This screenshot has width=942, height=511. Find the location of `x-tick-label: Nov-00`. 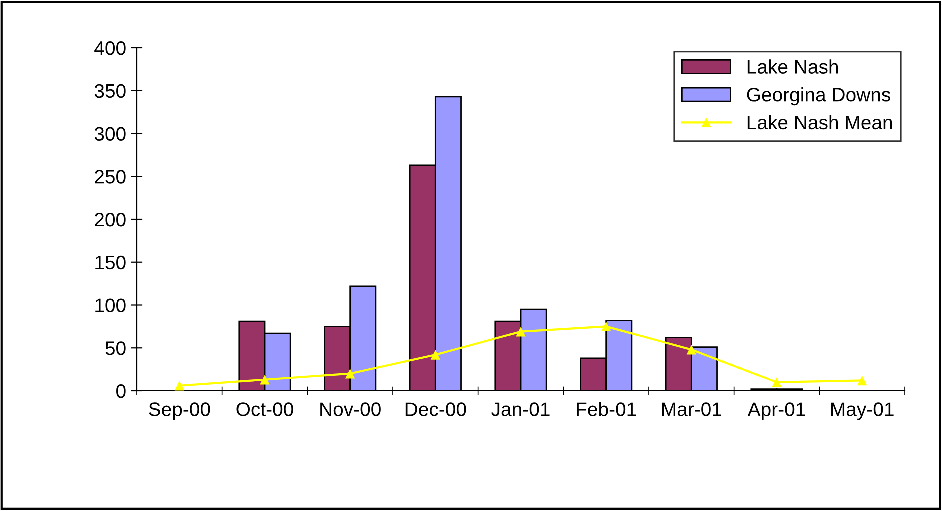

x-tick-label: Nov-00 is located at coordinates (350, 409).